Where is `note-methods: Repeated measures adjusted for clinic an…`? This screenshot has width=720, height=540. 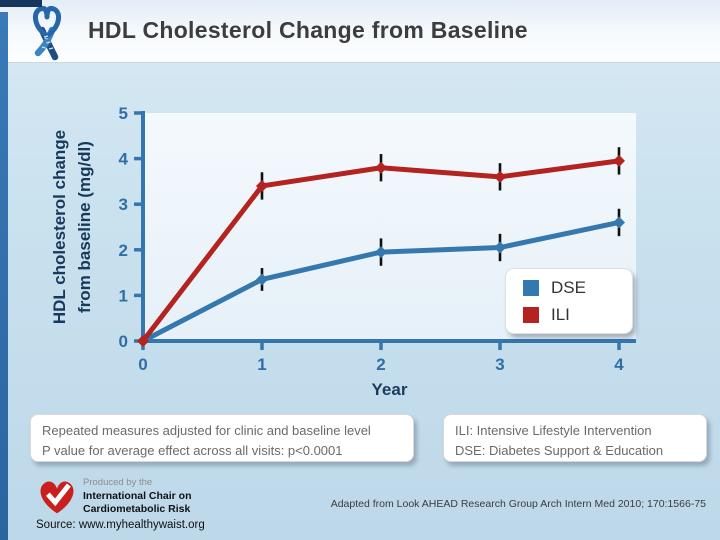
note-methods: Repeated measures adjusted for clinic an… is located at coordinates (222, 438).